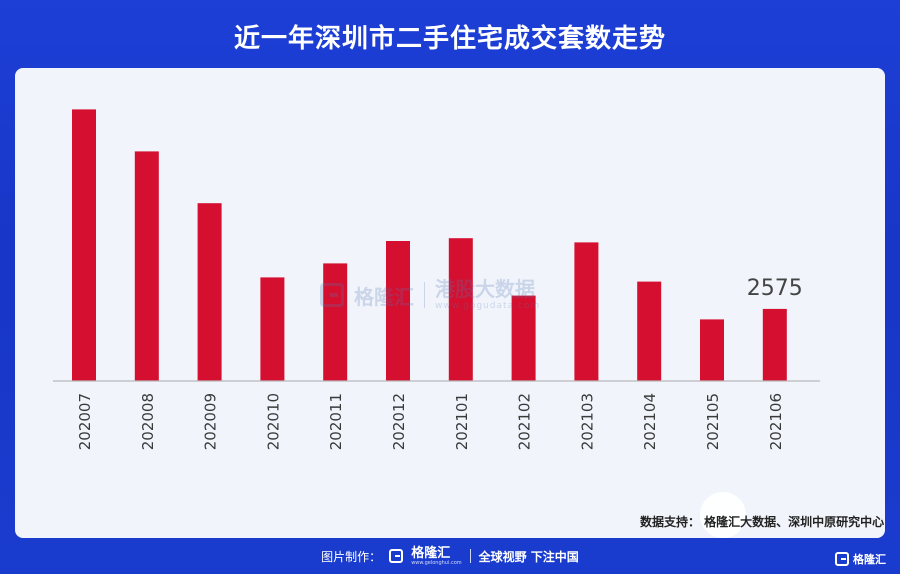 The width and height of the screenshot is (900, 574). I want to click on corner-brand-text: 格隆汇, so click(869, 559).